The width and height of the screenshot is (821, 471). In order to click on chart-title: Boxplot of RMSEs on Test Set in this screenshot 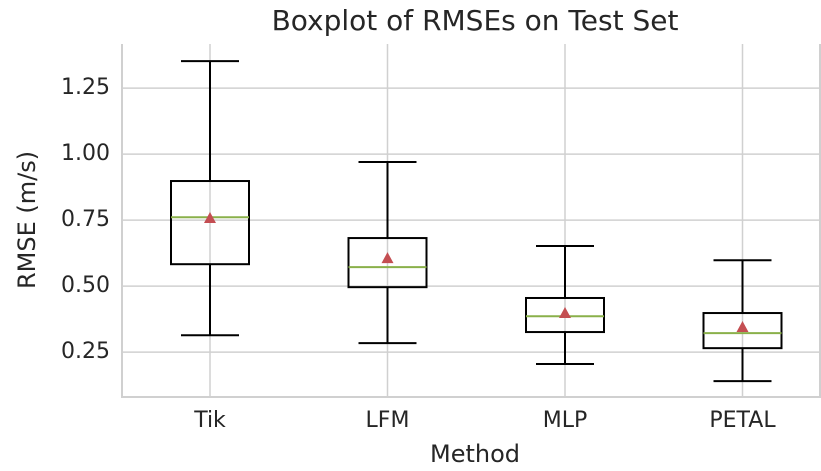, I will do `click(475, 20)`.